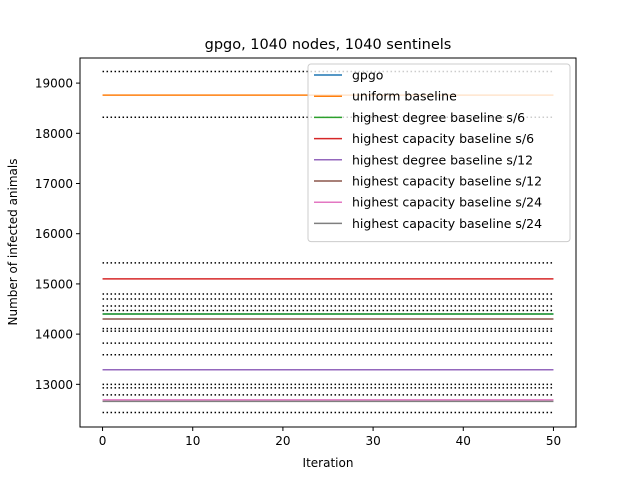 Image resolution: width=640 pixels, height=485 pixels. Describe the element at coordinates (330, 437) in the screenshot. I see `x-axis: 0 10 20 30 40 50` at that location.